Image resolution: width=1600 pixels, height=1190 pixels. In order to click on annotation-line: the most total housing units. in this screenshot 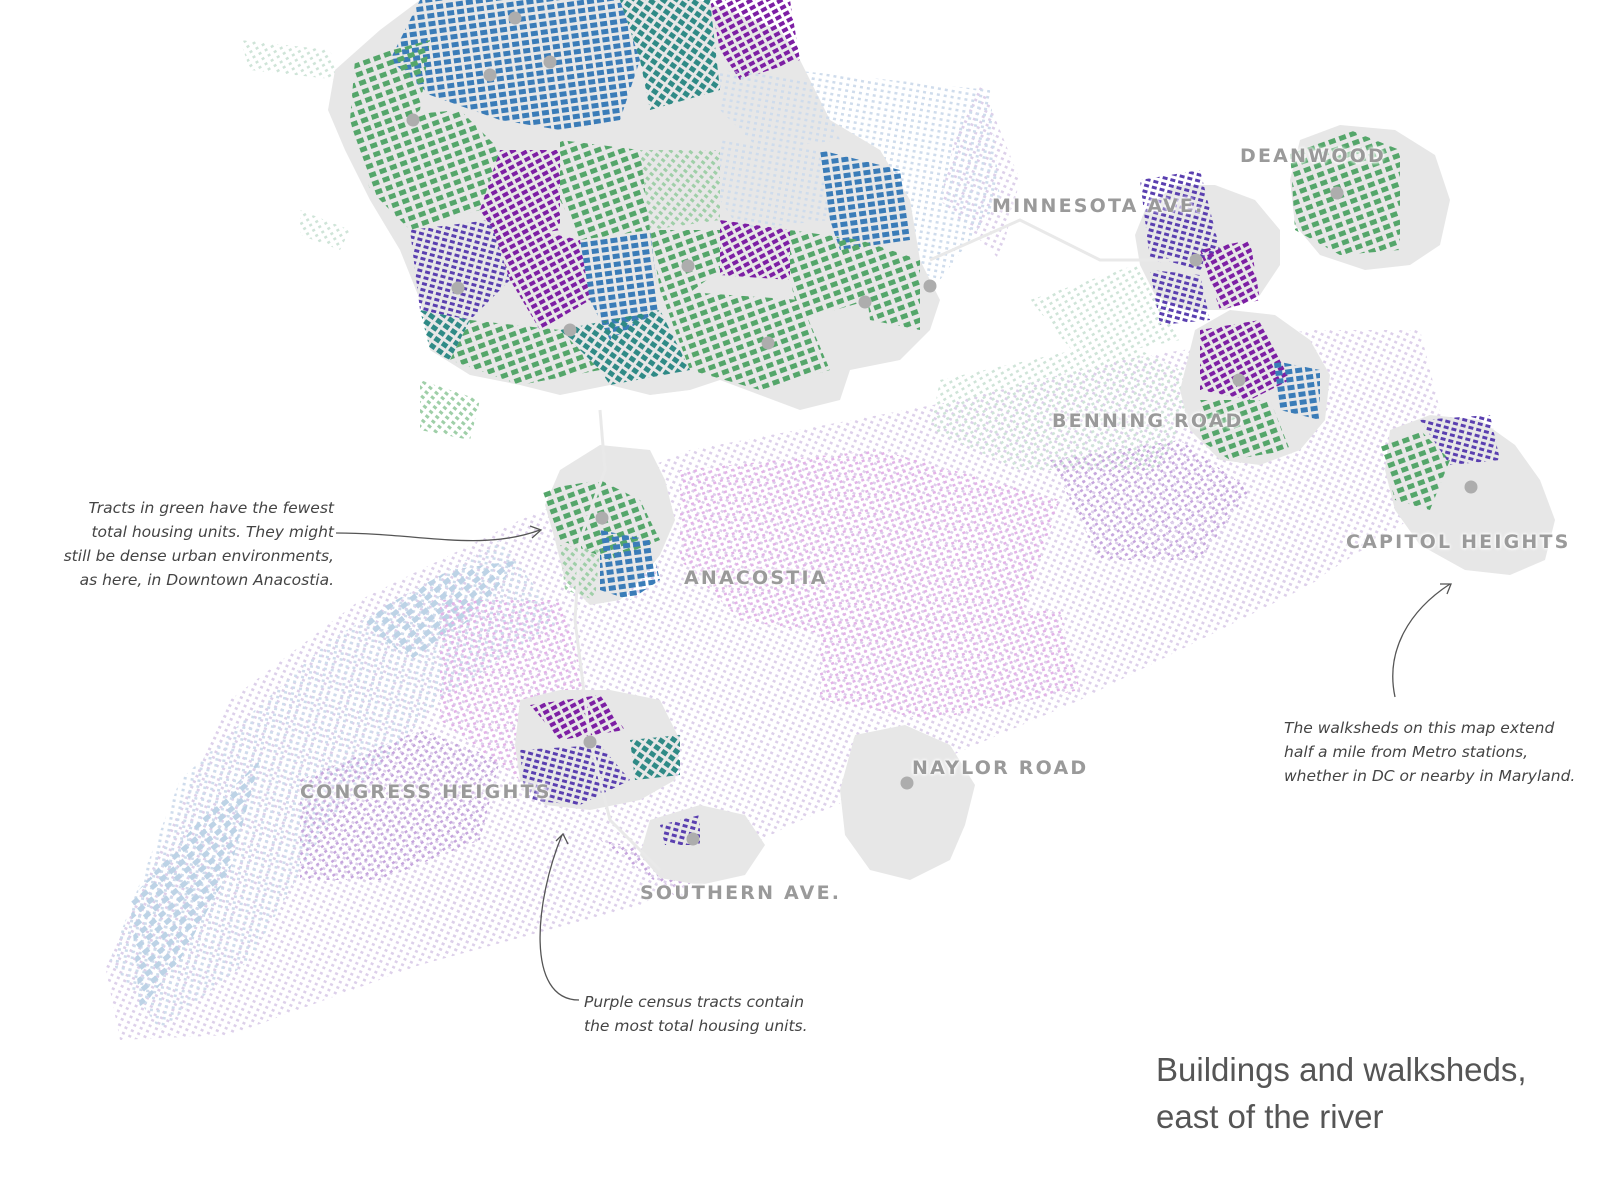, I will do `click(696, 1026)`.